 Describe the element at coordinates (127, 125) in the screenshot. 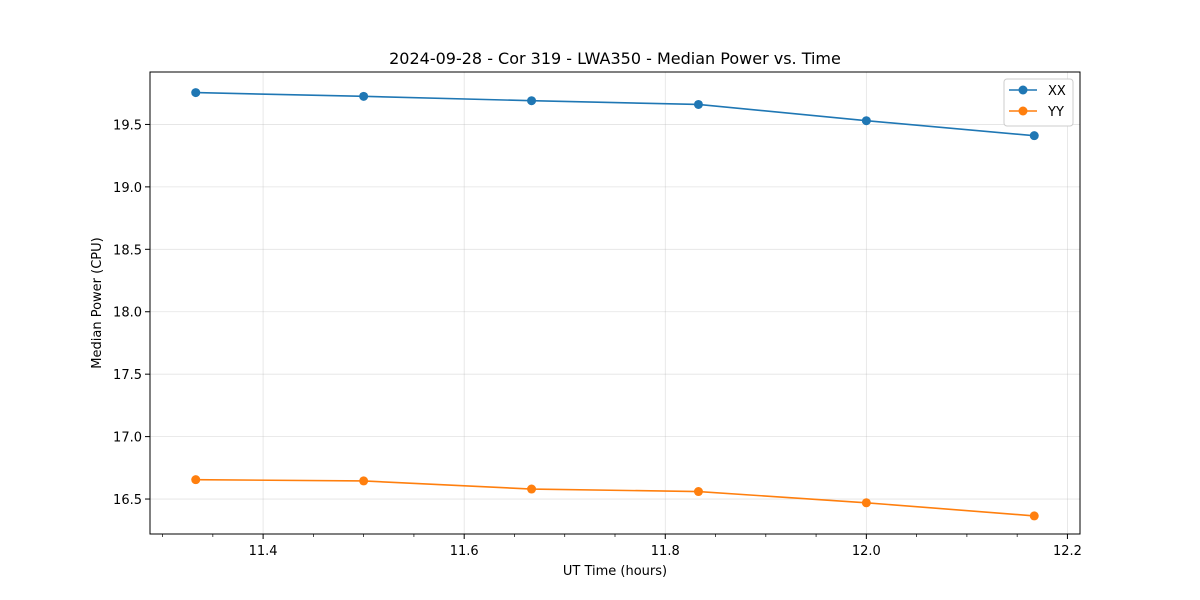

I see `y-tick-label: 19.5` at that location.